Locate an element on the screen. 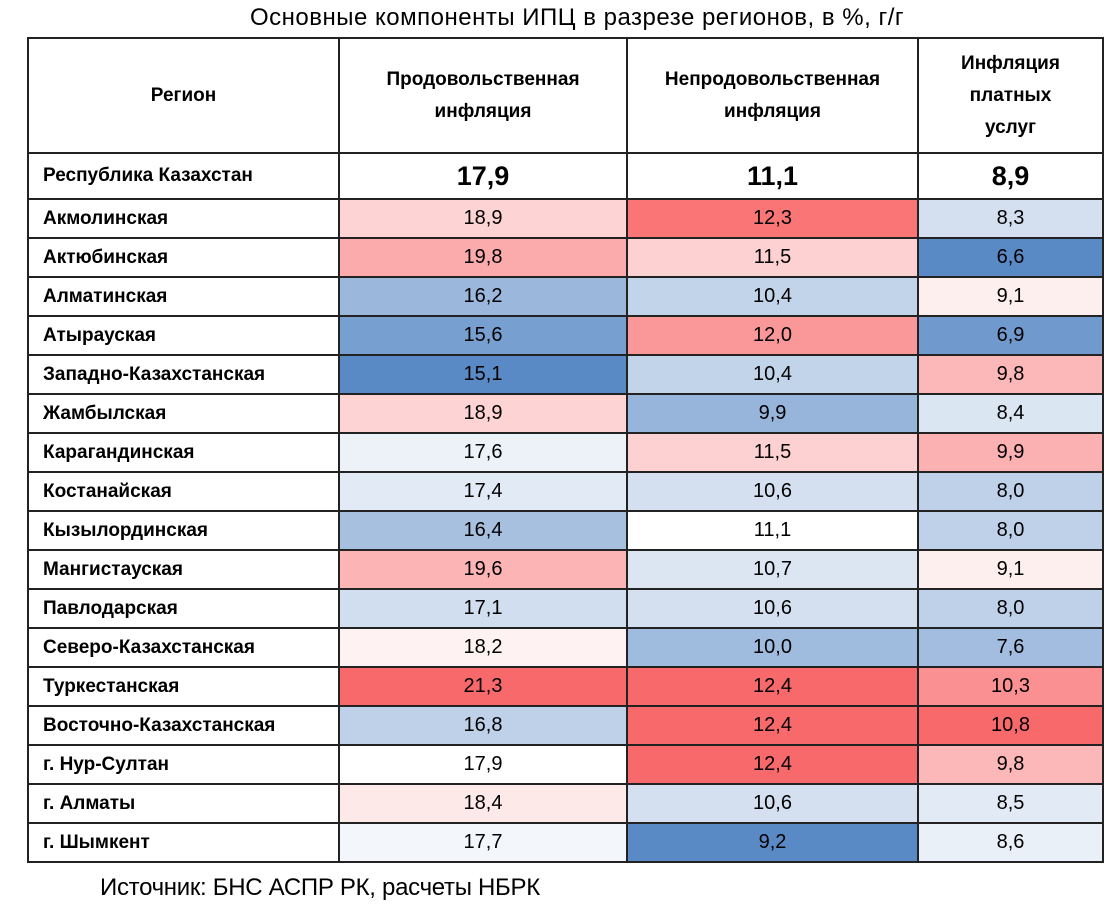  table-row: г. Алматы 18,4 10,6 8,5 is located at coordinates (565, 803).